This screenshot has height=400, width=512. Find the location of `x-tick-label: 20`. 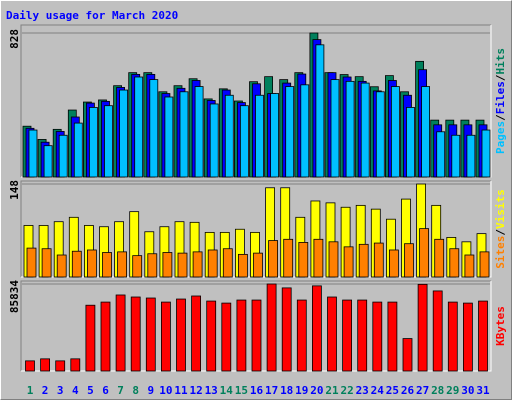

x-tick-label: 20 is located at coordinates (316, 390).